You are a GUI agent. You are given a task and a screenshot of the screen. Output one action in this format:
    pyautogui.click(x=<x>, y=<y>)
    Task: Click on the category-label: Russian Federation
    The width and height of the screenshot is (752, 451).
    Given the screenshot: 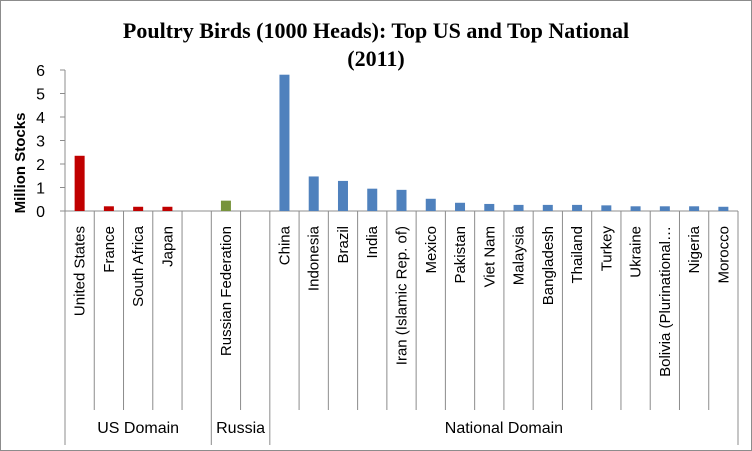 What is the action you would take?
    pyautogui.click(x=226, y=291)
    